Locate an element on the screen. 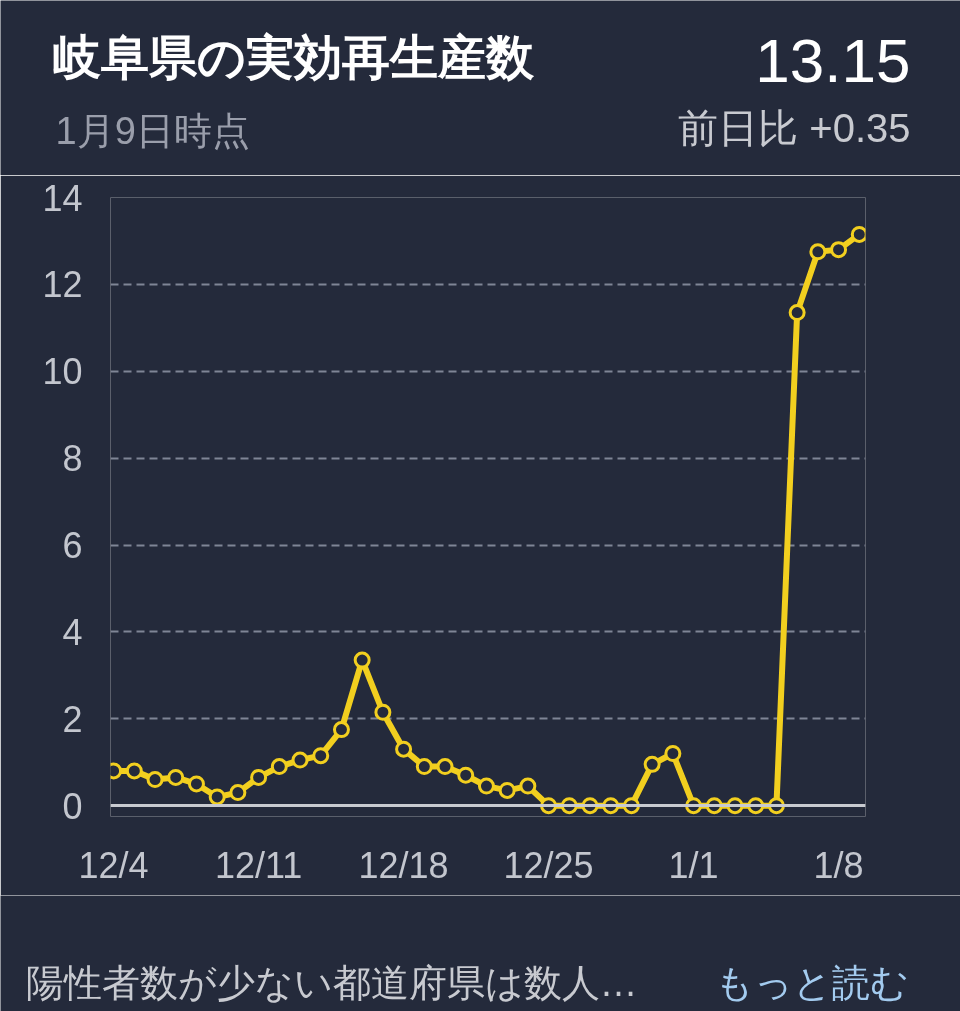  x-tick-label: 12/18 is located at coordinates (403, 865).